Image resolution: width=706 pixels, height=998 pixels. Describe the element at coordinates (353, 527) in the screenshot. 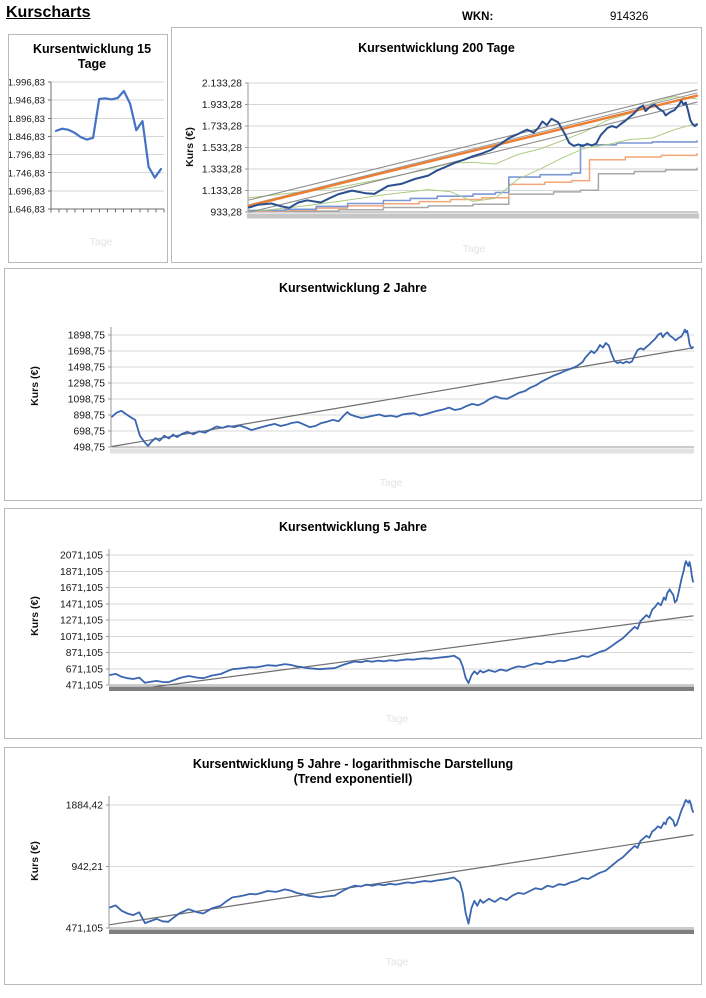

I see `chart-title: Kursentwicklung 5 Jahre` at that location.